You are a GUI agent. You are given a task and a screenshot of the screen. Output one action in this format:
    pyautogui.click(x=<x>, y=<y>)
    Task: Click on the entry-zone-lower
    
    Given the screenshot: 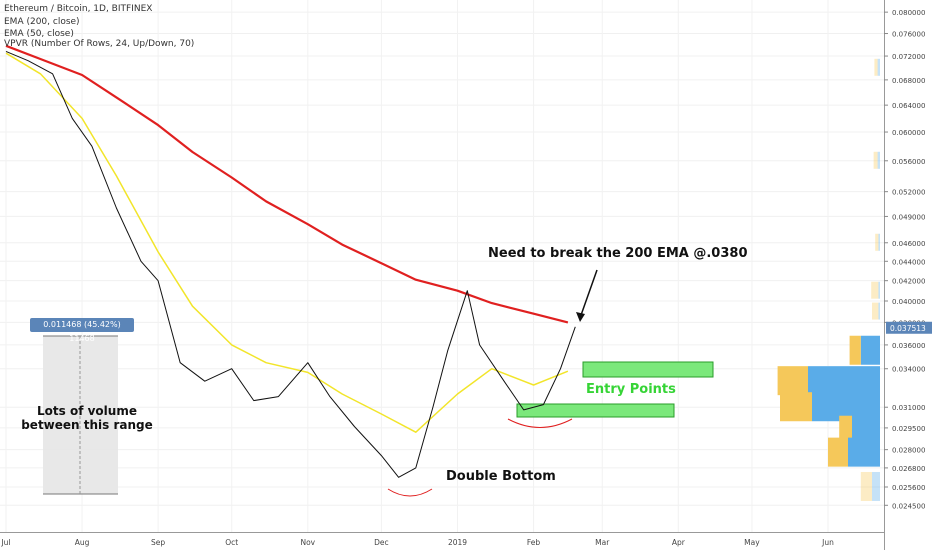 What is the action you would take?
    pyautogui.click(x=595, y=410)
    